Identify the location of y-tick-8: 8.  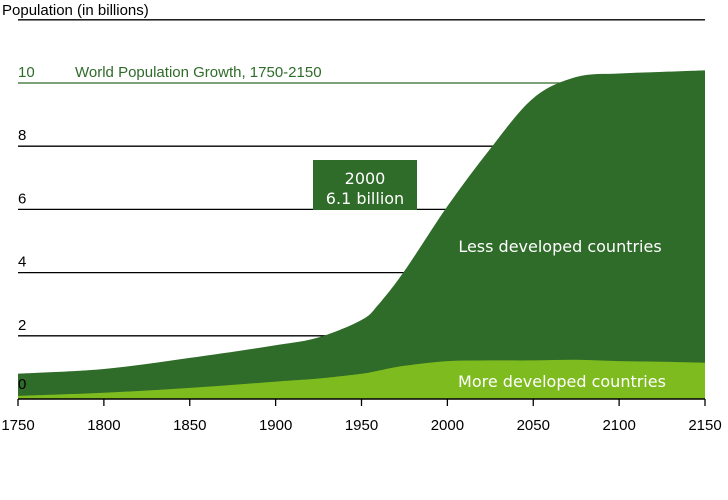
(22, 135).